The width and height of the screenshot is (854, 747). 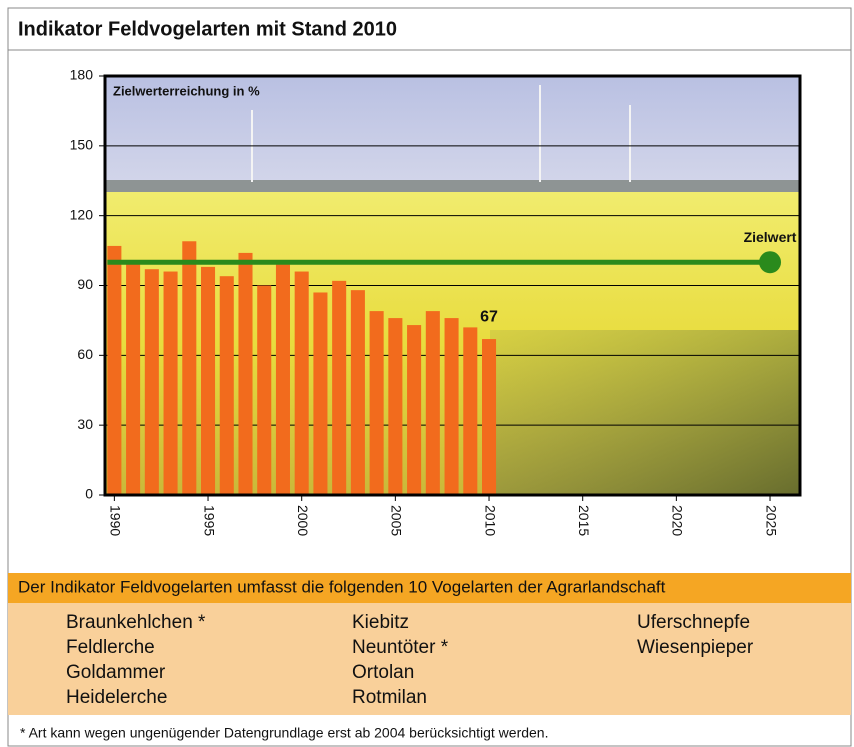 What do you see at coordinates (116, 697) in the screenshot?
I see `species-name: Heidelerche` at bounding box center [116, 697].